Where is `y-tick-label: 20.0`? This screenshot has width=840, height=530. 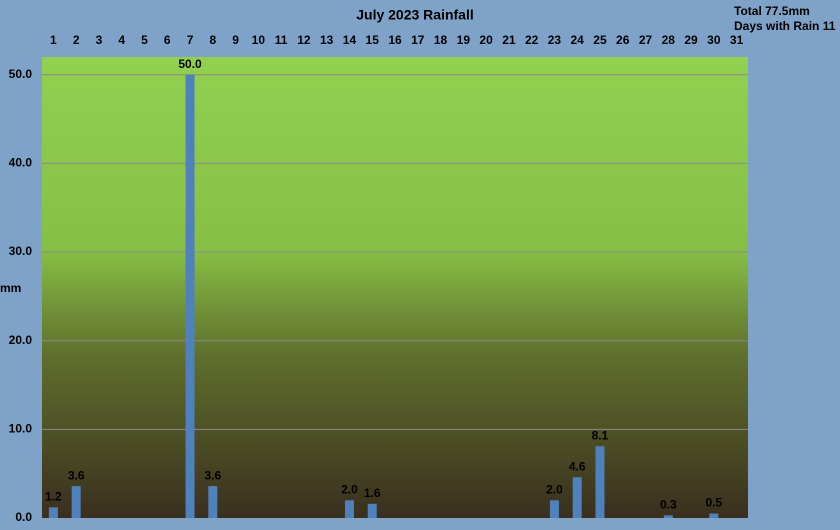 y-tick-label: 20.0 is located at coordinates (21, 340).